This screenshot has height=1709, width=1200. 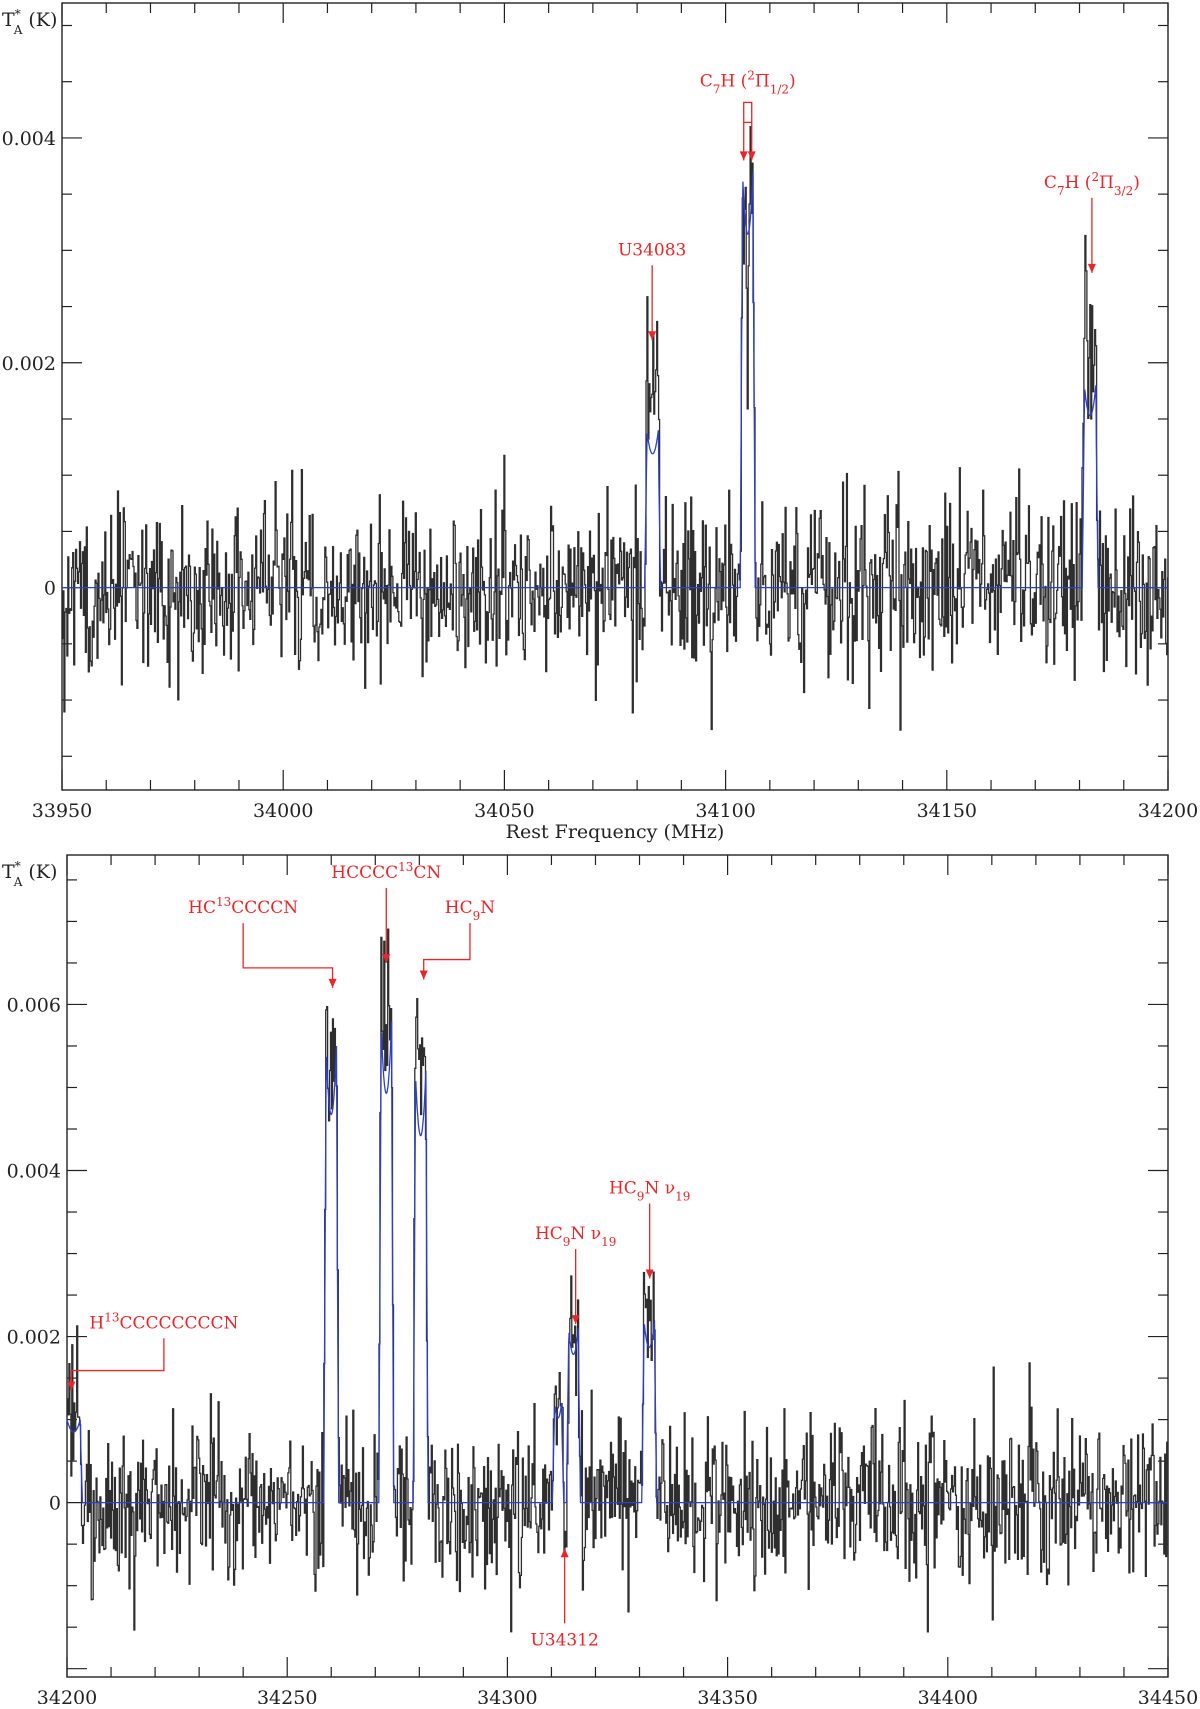 I want to click on line-annotation: HC13CCCCN, so click(x=262, y=941).